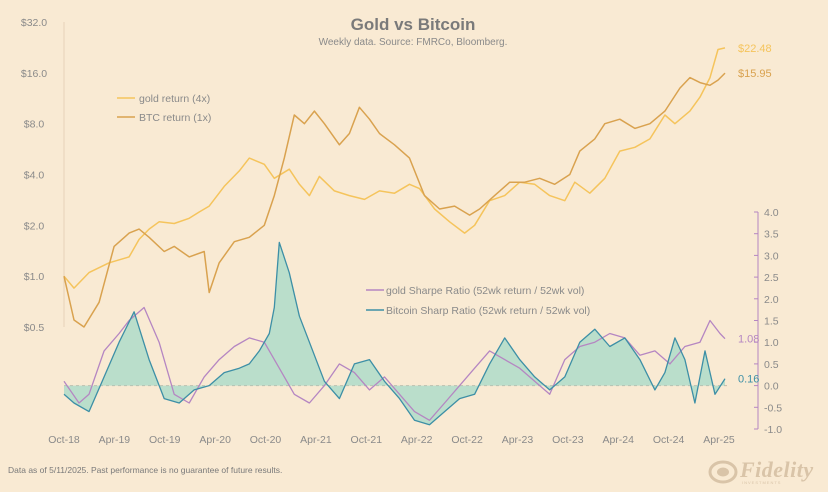 The image size is (828, 492). I want to click on left-axis-tick: $0.5, so click(34, 328).